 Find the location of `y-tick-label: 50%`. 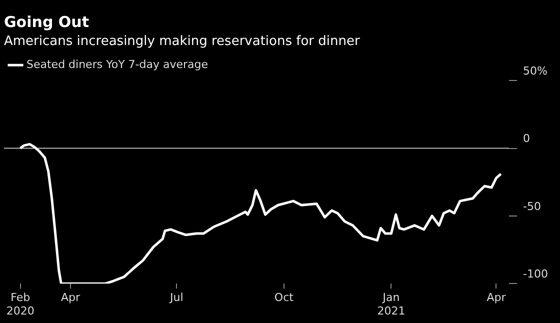

y-tick-label: 50% is located at coordinates (535, 71).